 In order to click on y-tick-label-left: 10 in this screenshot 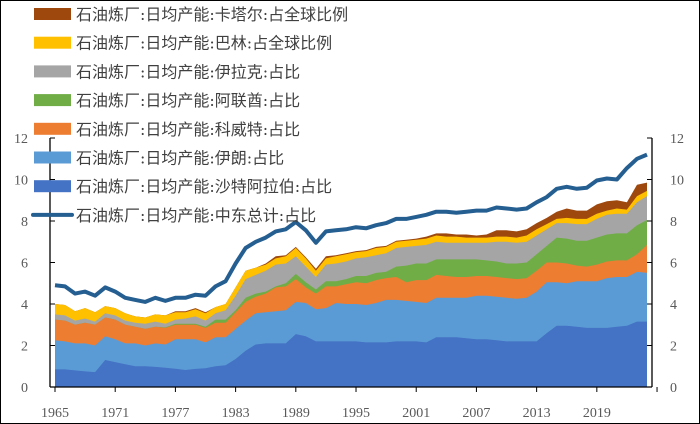, I will do `click(21, 181)`.